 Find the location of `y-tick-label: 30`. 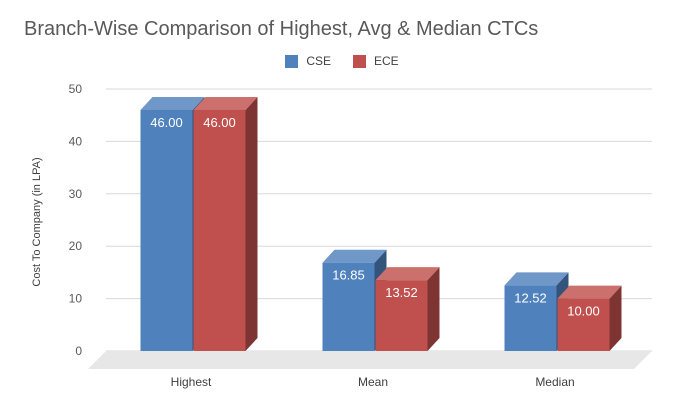

y-tick-label: 30 is located at coordinates (76, 194).